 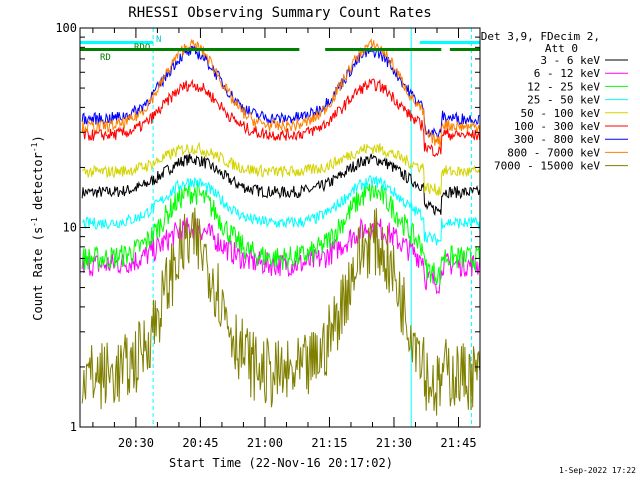 What do you see at coordinates (458, 443) in the screenshot?
I see `x-tick-label: 21:45` at bounding box center [458, 443].